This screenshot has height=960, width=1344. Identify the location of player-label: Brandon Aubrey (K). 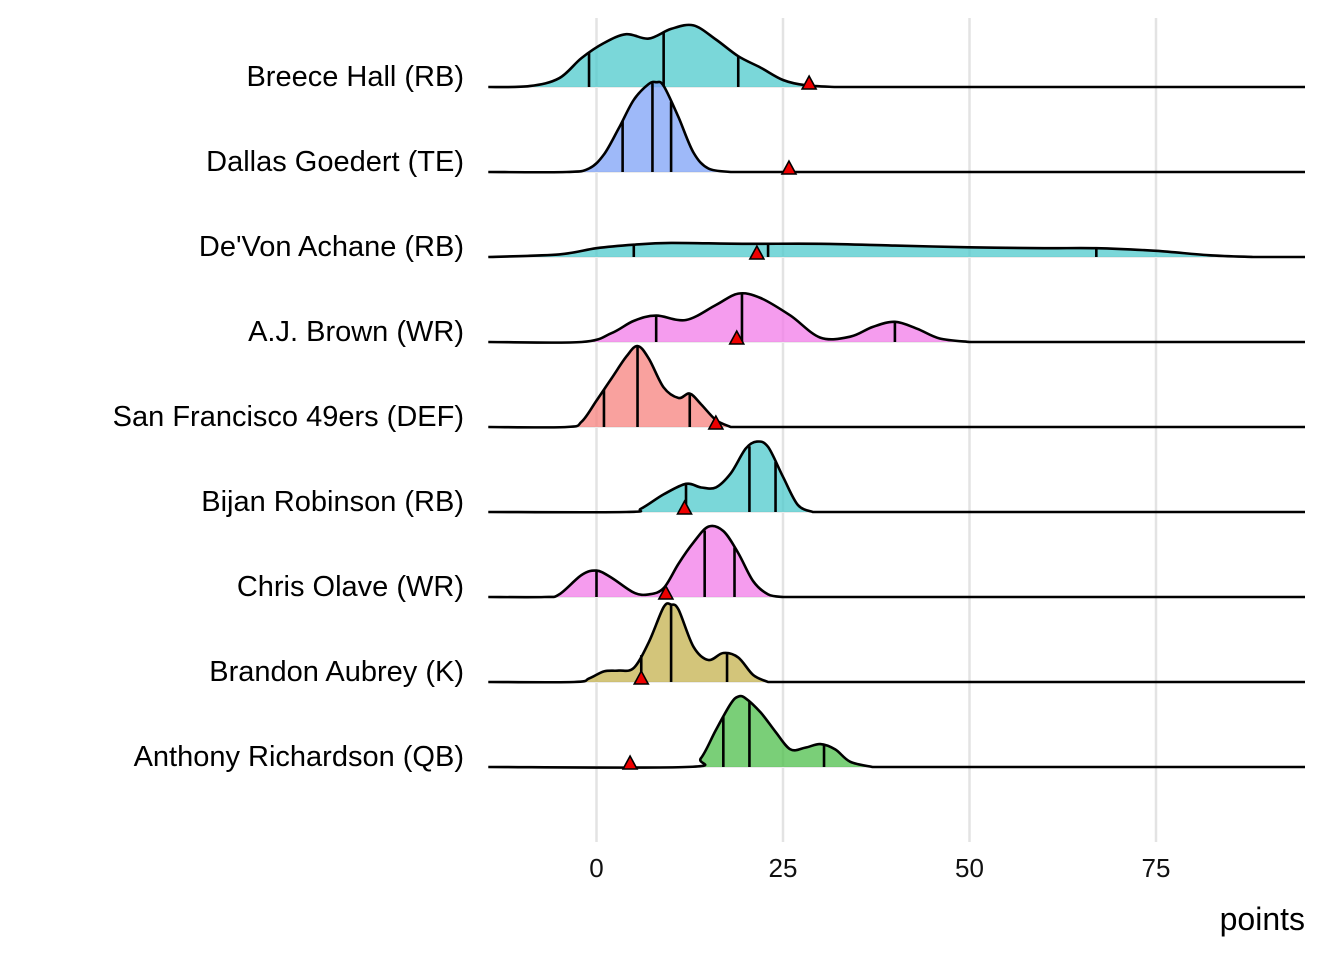
(336, 672).